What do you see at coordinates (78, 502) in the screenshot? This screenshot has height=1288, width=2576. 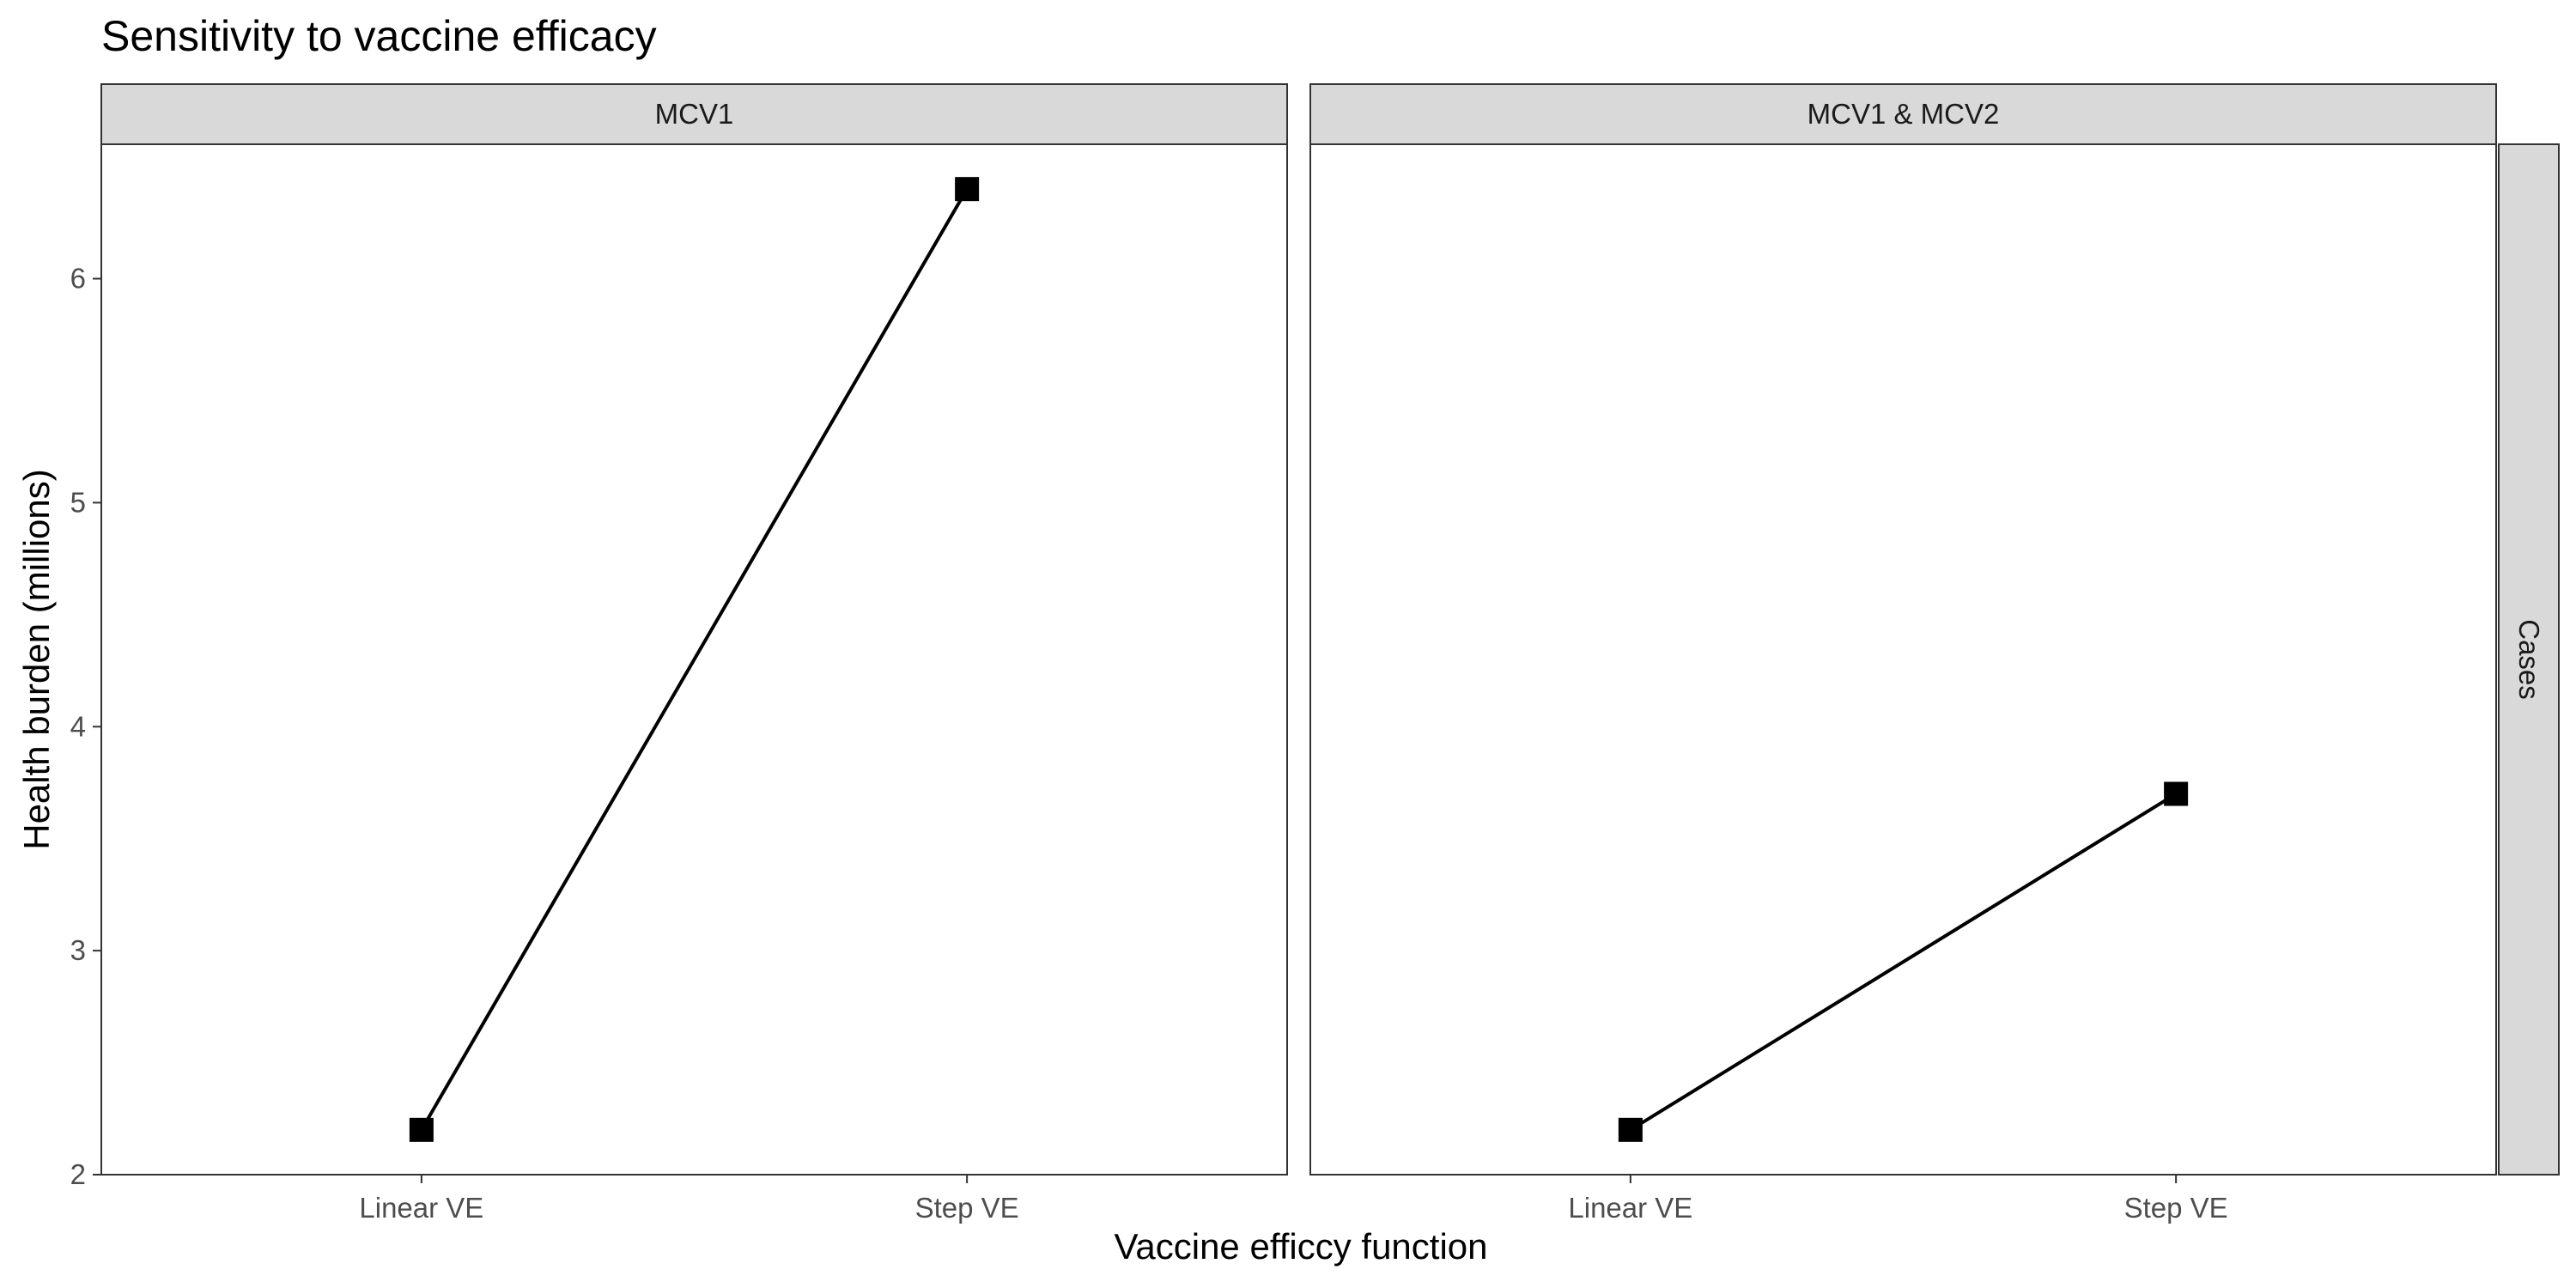 I see `y-tick-label: 5` at bounding box center [78, 502].